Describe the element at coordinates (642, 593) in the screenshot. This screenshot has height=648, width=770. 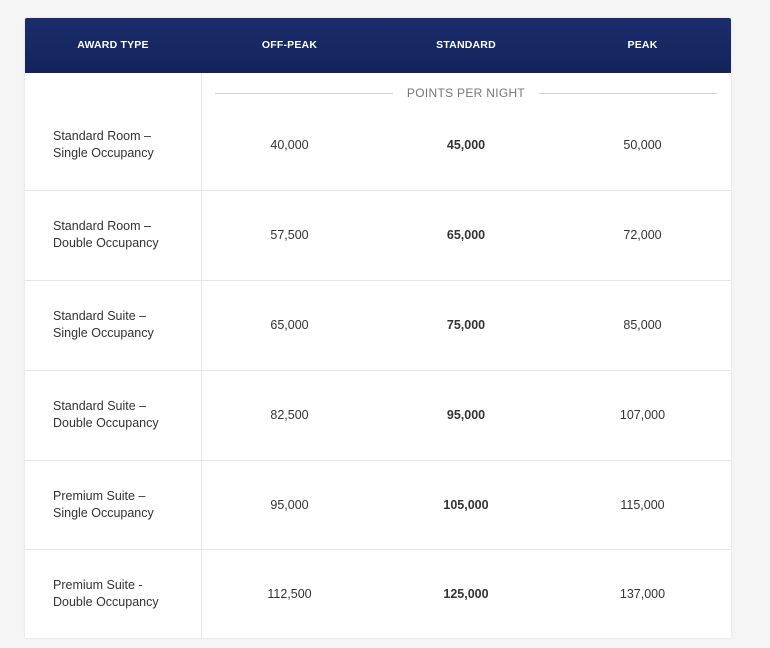
I see `points-value: 137,000` at that location.